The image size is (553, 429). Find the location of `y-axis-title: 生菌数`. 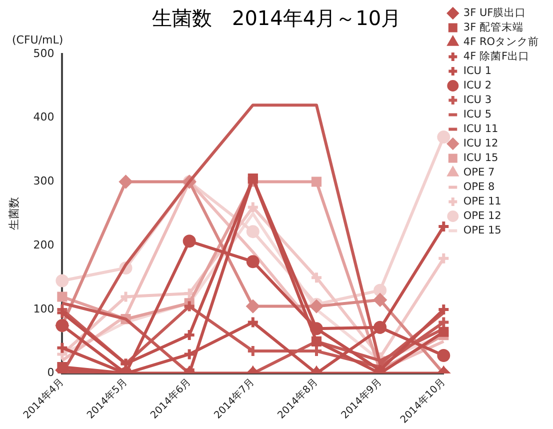

y-axis-title: 生菌数 is located at coordinates (13, 213).